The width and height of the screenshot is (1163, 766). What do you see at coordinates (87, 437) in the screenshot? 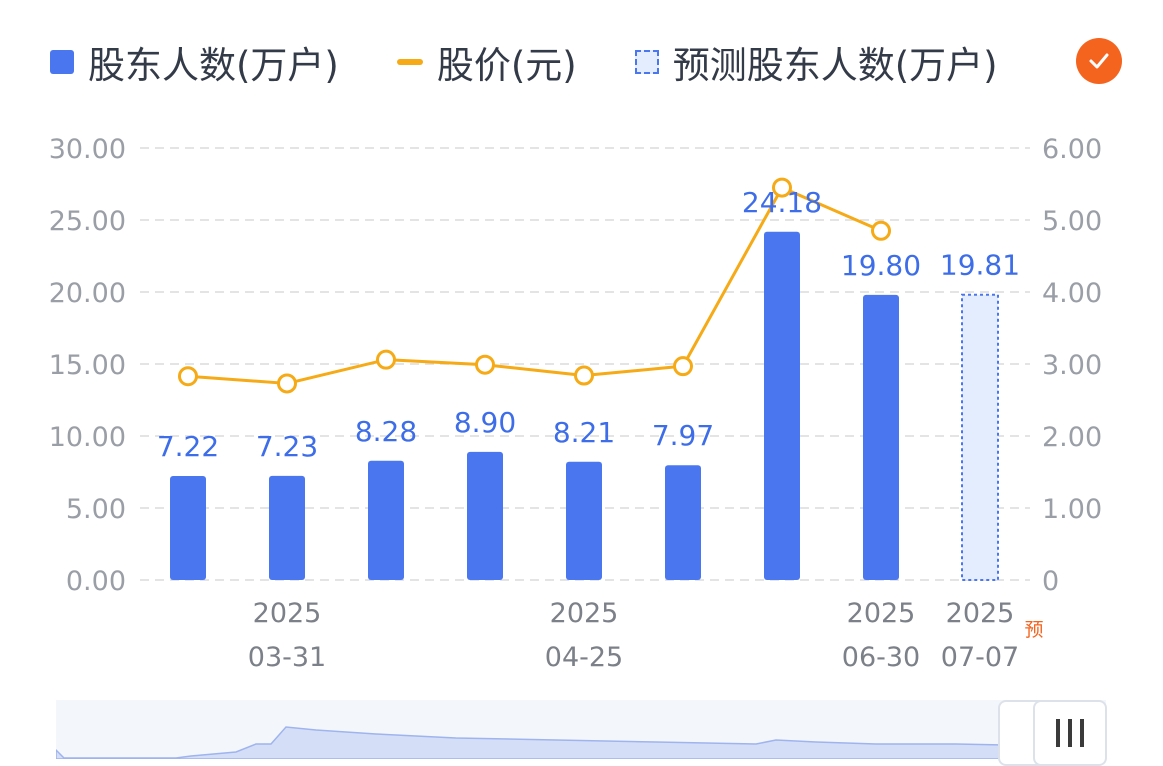
I see `y-left-tick-label: 10.00` at bounding box center [87, 437].